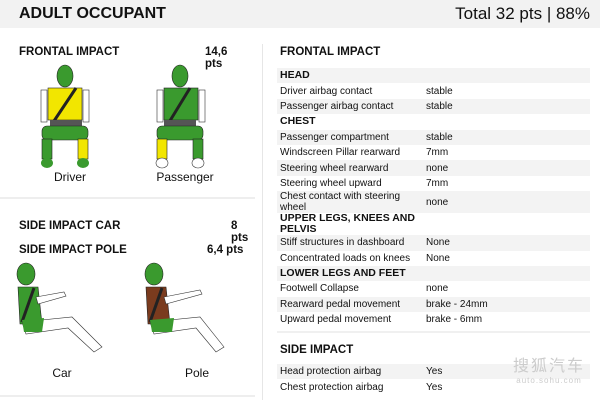 Image resolution: width=600 pixels, height=400 pixels. I want to click on table-row: Chest contact with steering wheel none, so click(433, 202).